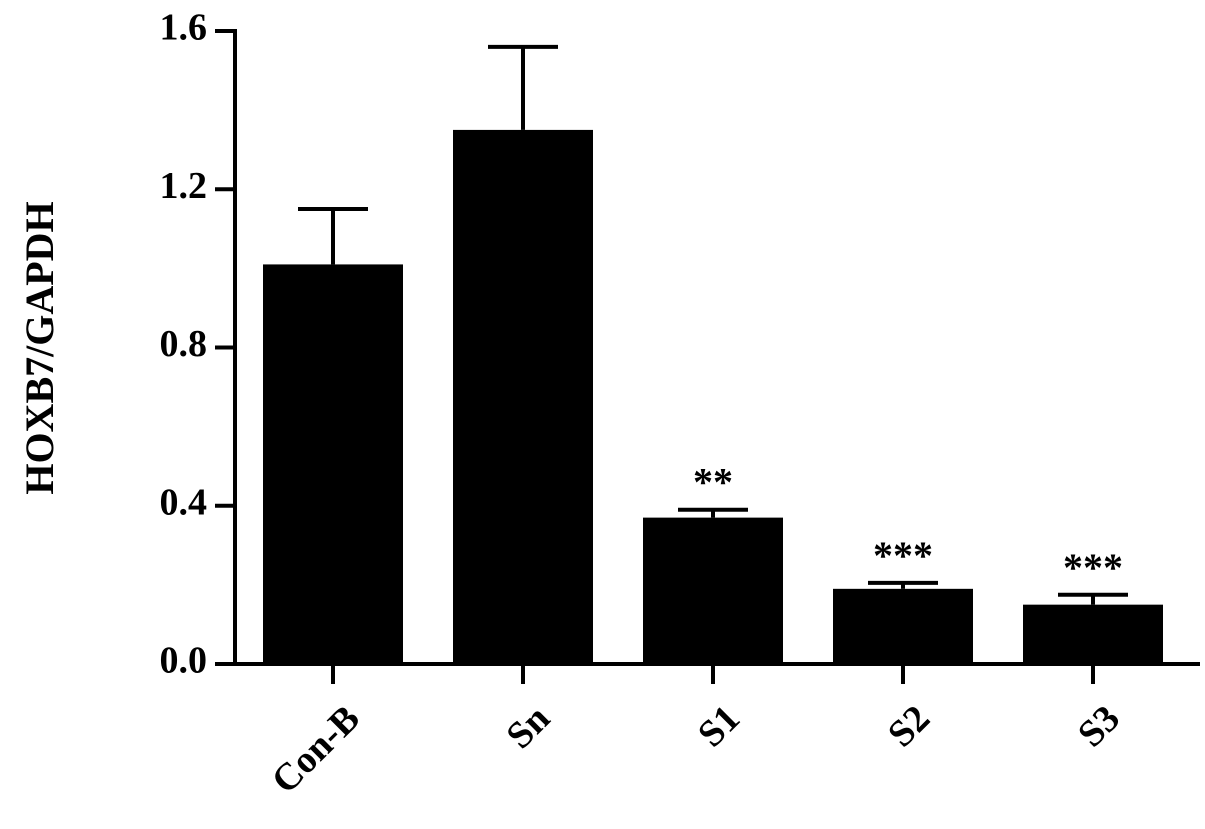  What do you see at coordinates (1099, 726) in the screenshot?
I see `x-tick-label: S3` at bounding box center [1099, 726].